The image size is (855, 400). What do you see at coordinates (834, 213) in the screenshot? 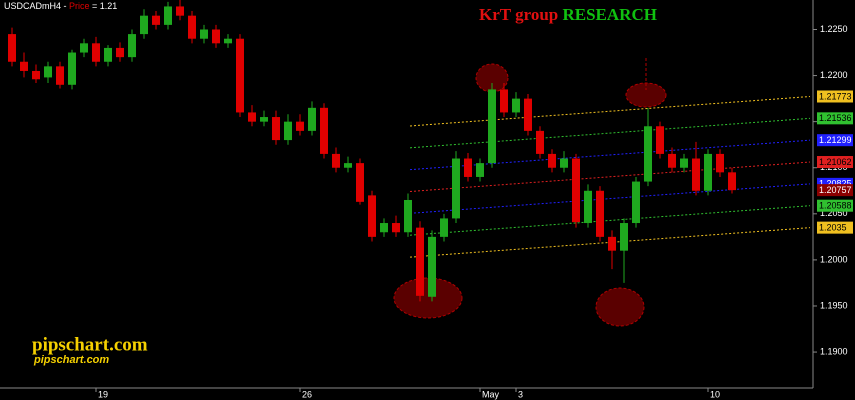
I see `y-tick-label: 1.2050` at bounding box center [834, 213].